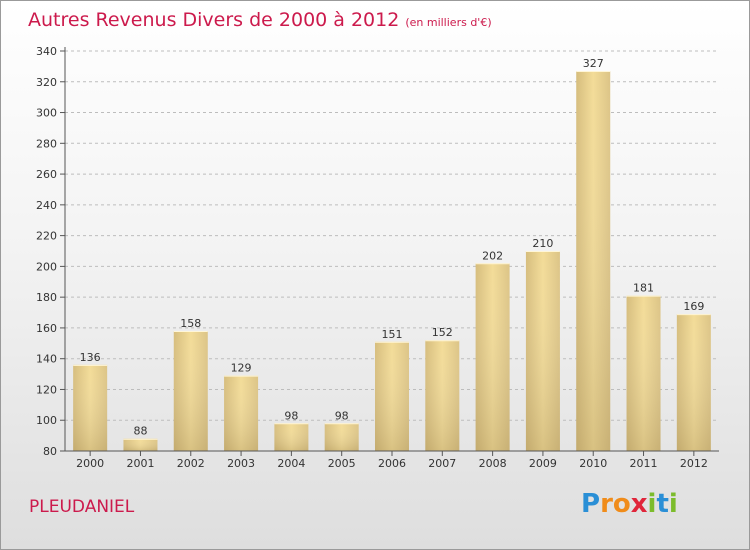 This screenshot has width=750, height=550. Describe the element at coordinates (46, 113) in the screenshot. I see `y-tick-label: 300` at that location.